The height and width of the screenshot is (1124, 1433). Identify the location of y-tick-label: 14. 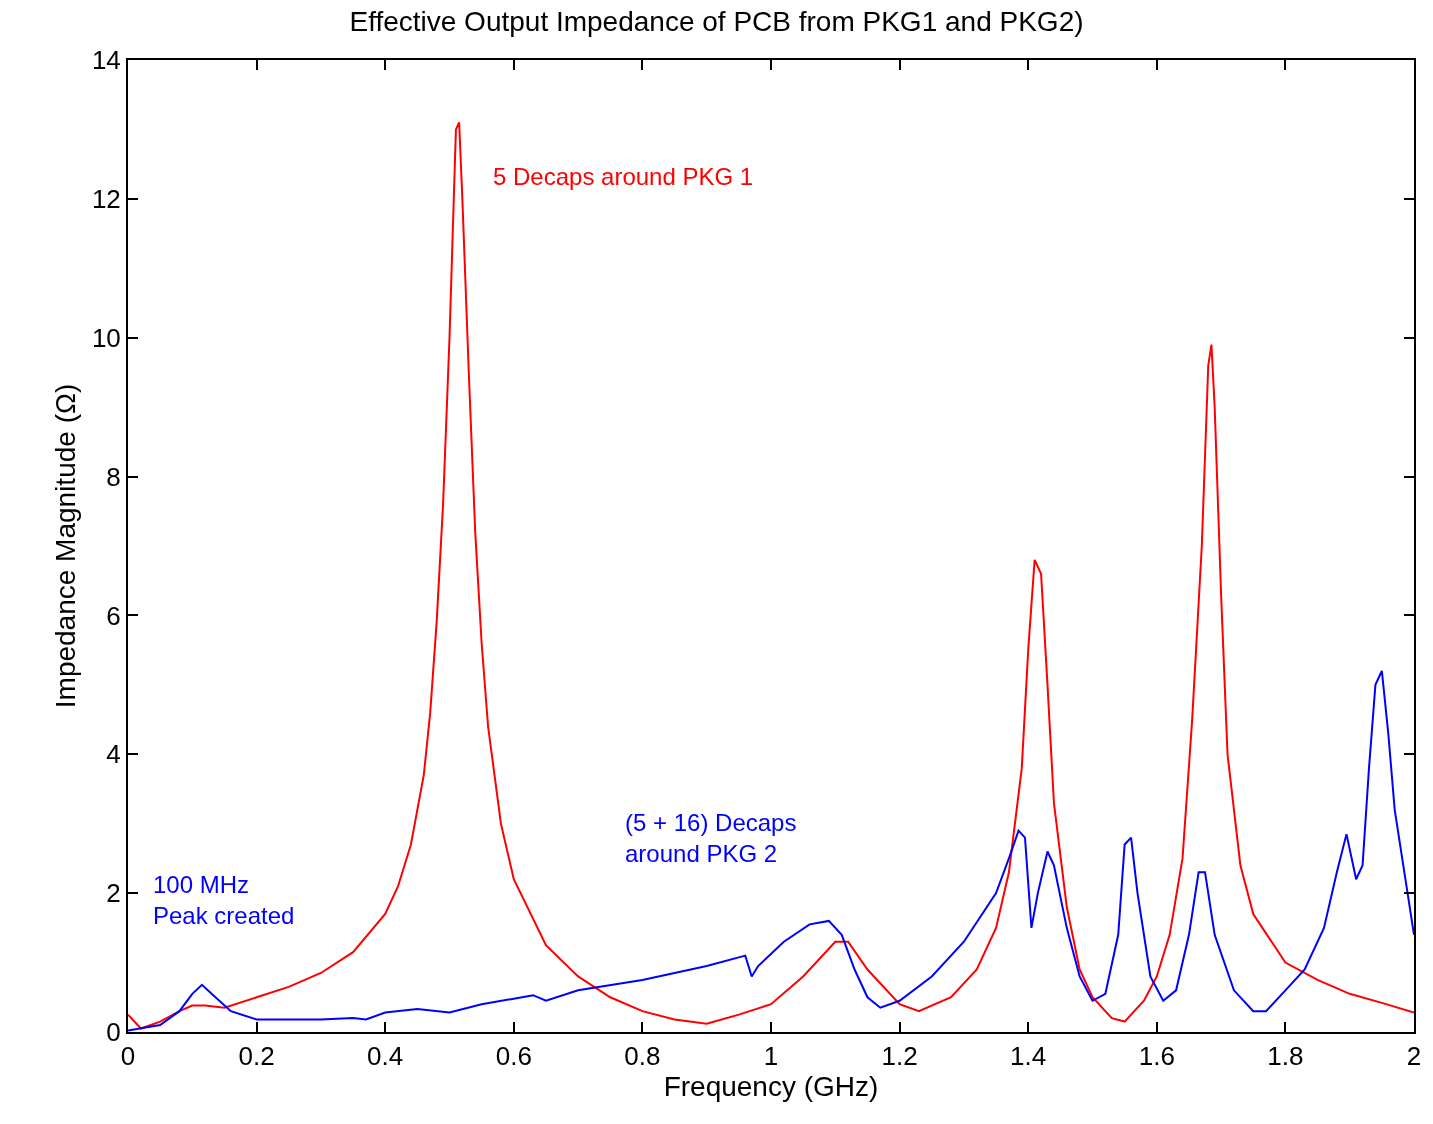
(106, 60).